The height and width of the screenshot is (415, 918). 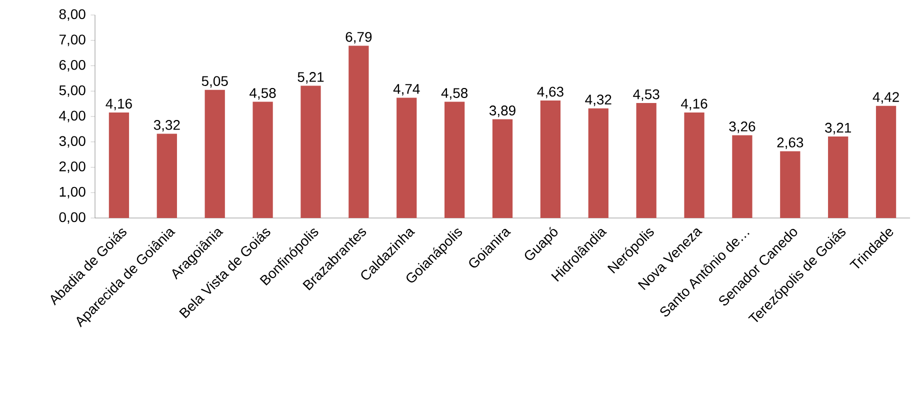 I want to click on data-label: 3,32, so click(x=167, y=126).